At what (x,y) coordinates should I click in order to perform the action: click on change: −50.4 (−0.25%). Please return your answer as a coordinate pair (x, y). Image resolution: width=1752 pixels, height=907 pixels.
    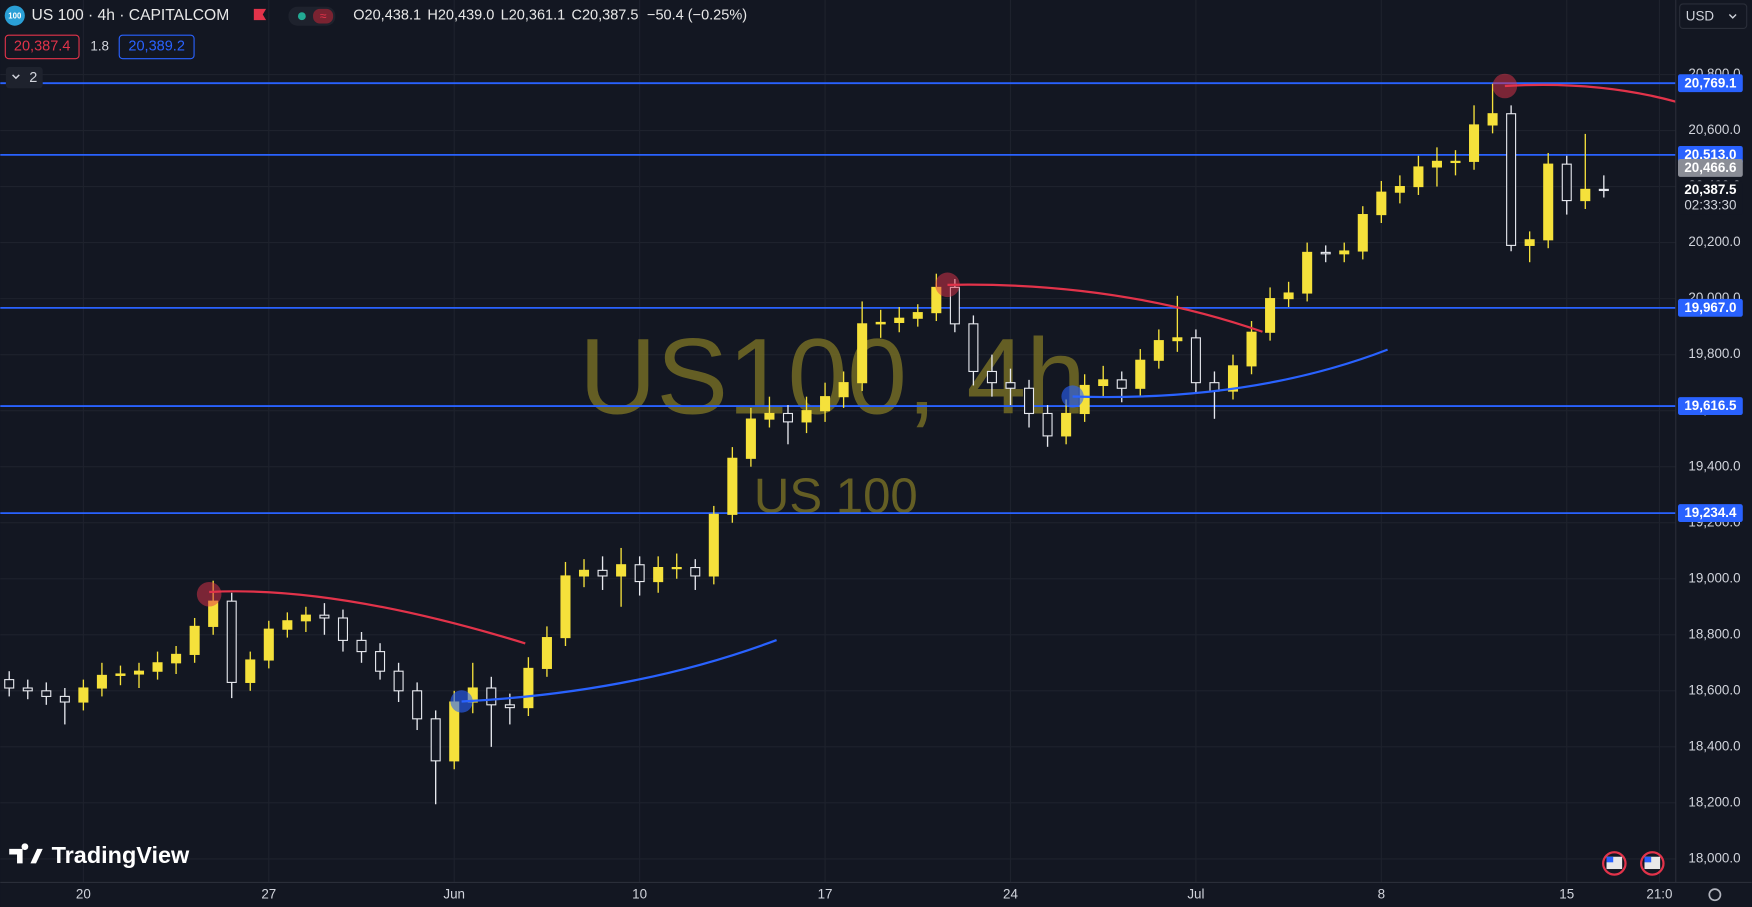
    Looking at the image, I should click on (697, 15).